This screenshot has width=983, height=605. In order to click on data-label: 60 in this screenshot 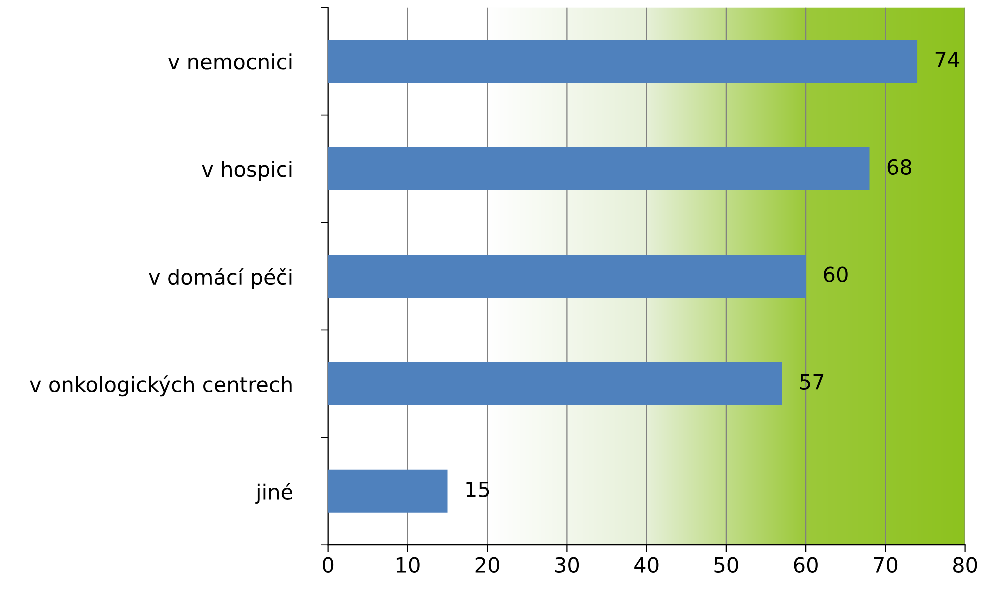, I will do `click(836, 274)`.